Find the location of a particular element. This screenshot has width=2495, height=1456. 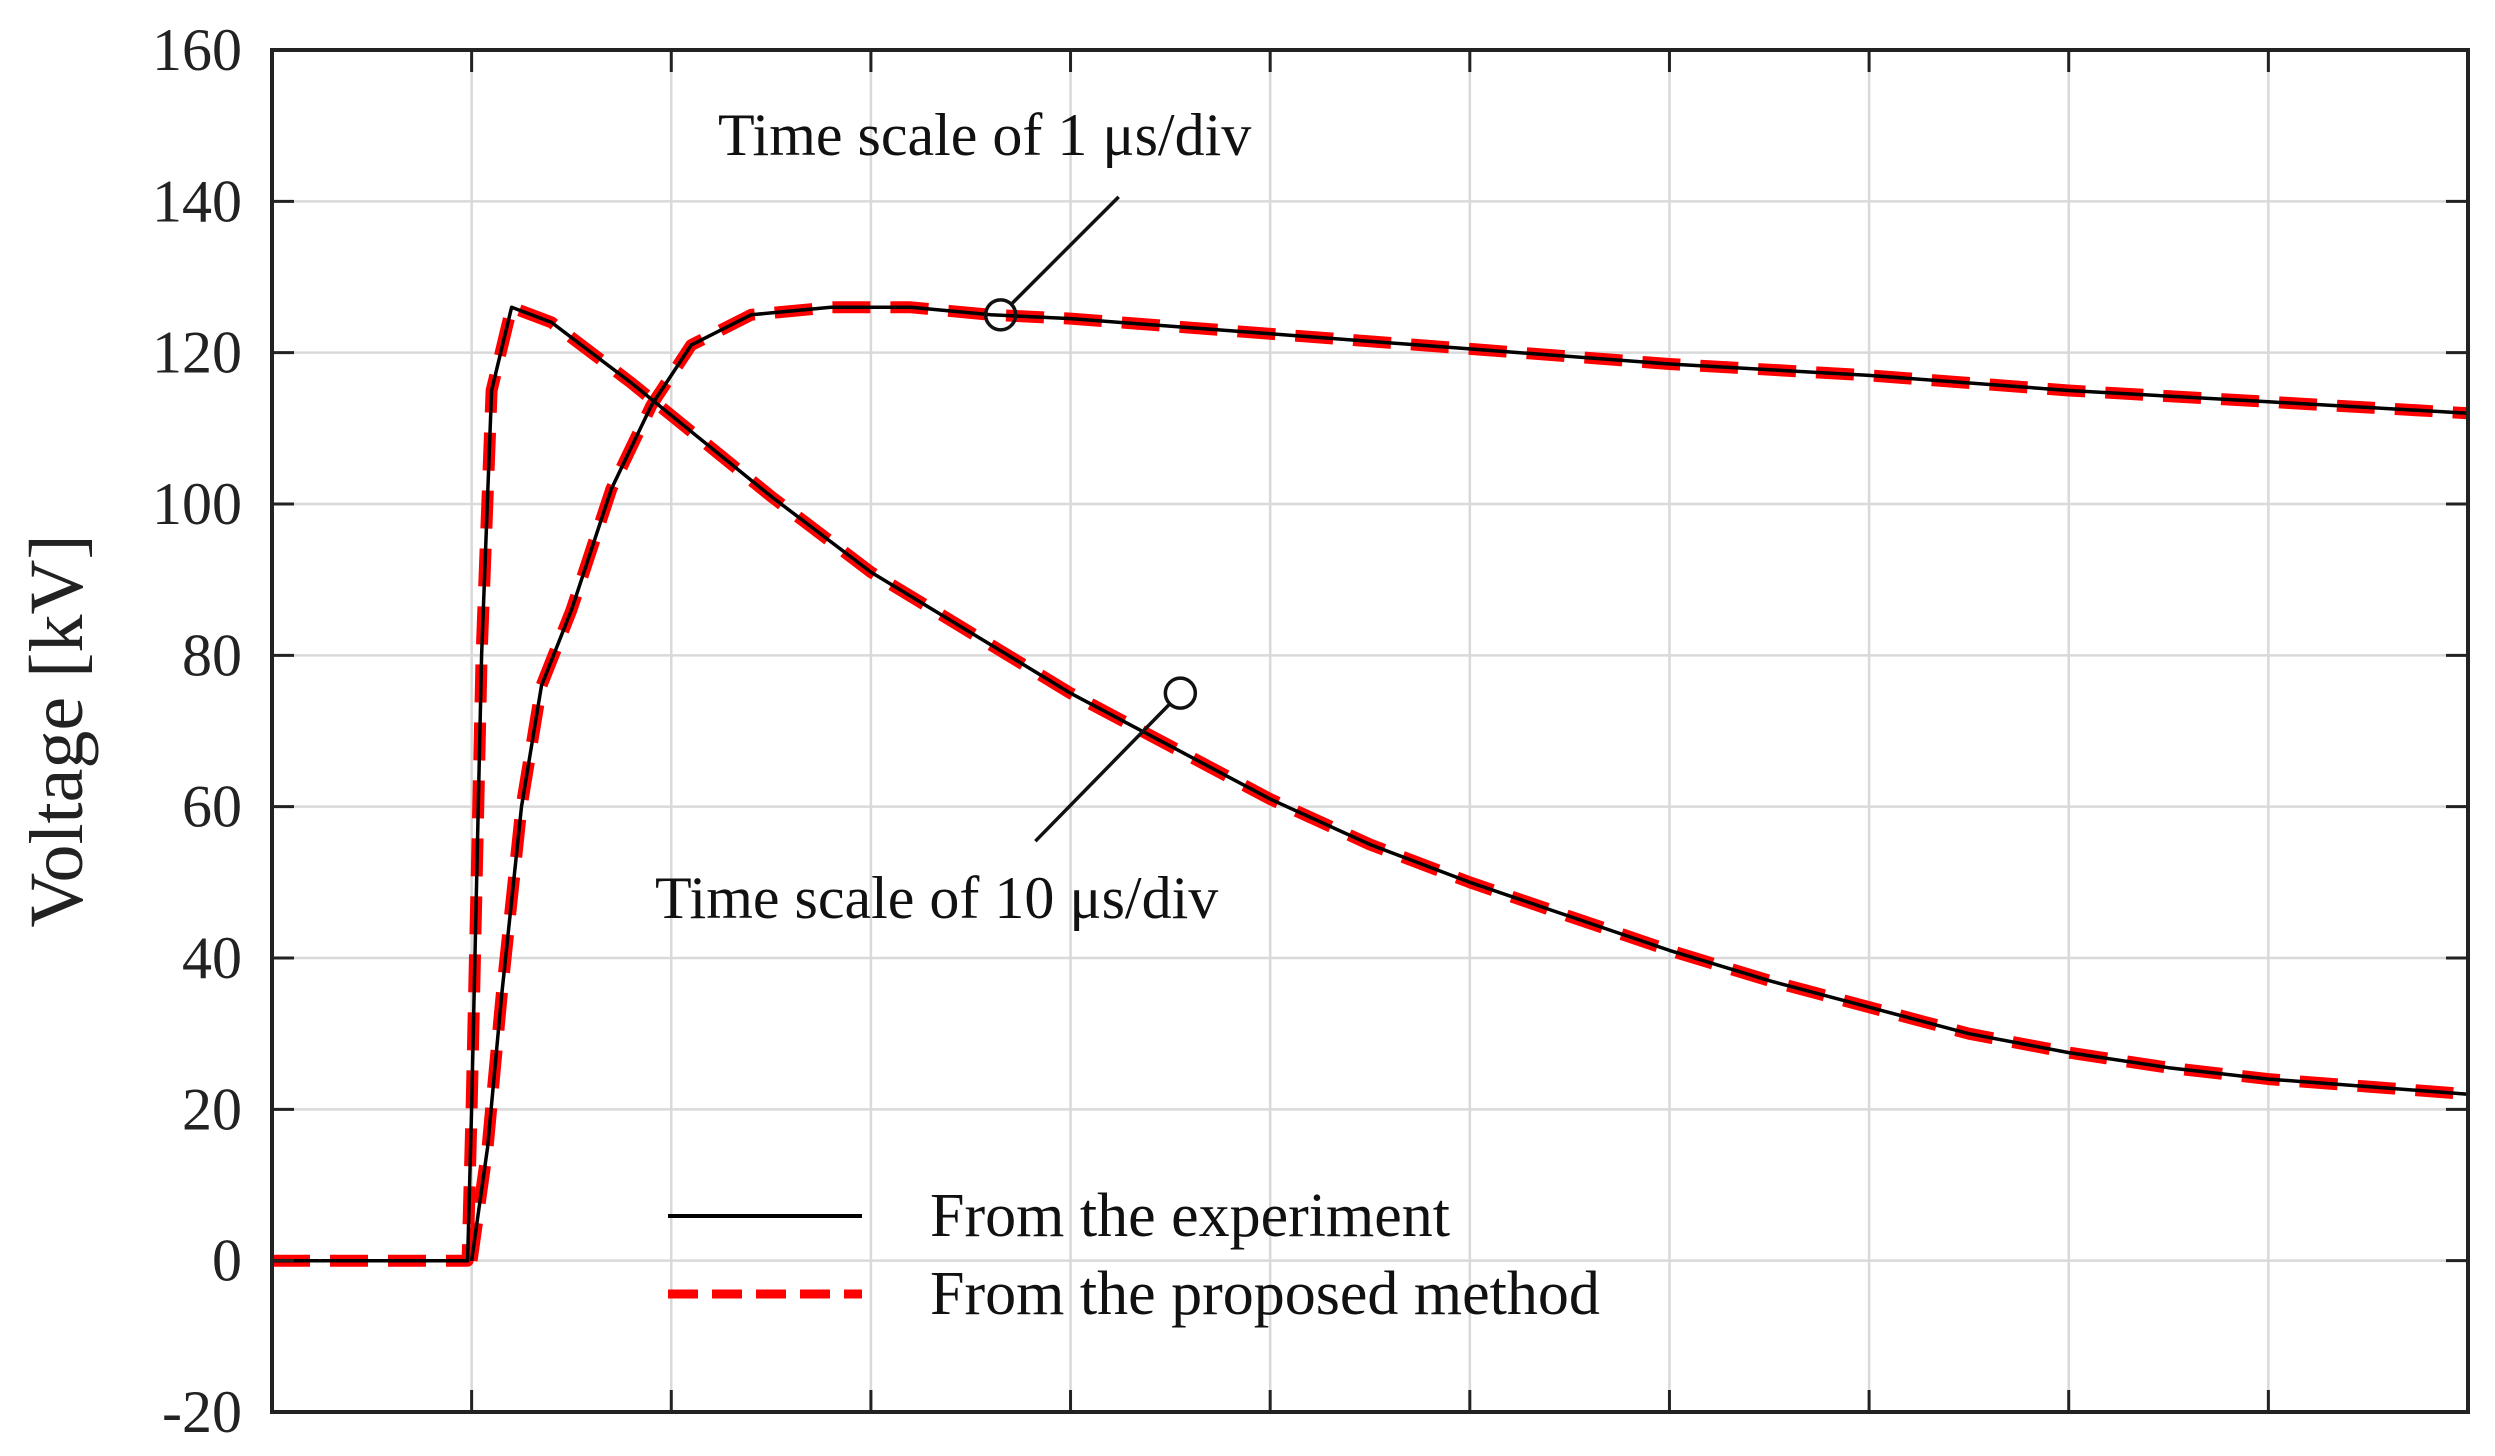

y-tick-label: 140 is located at coordinates (197, 201).